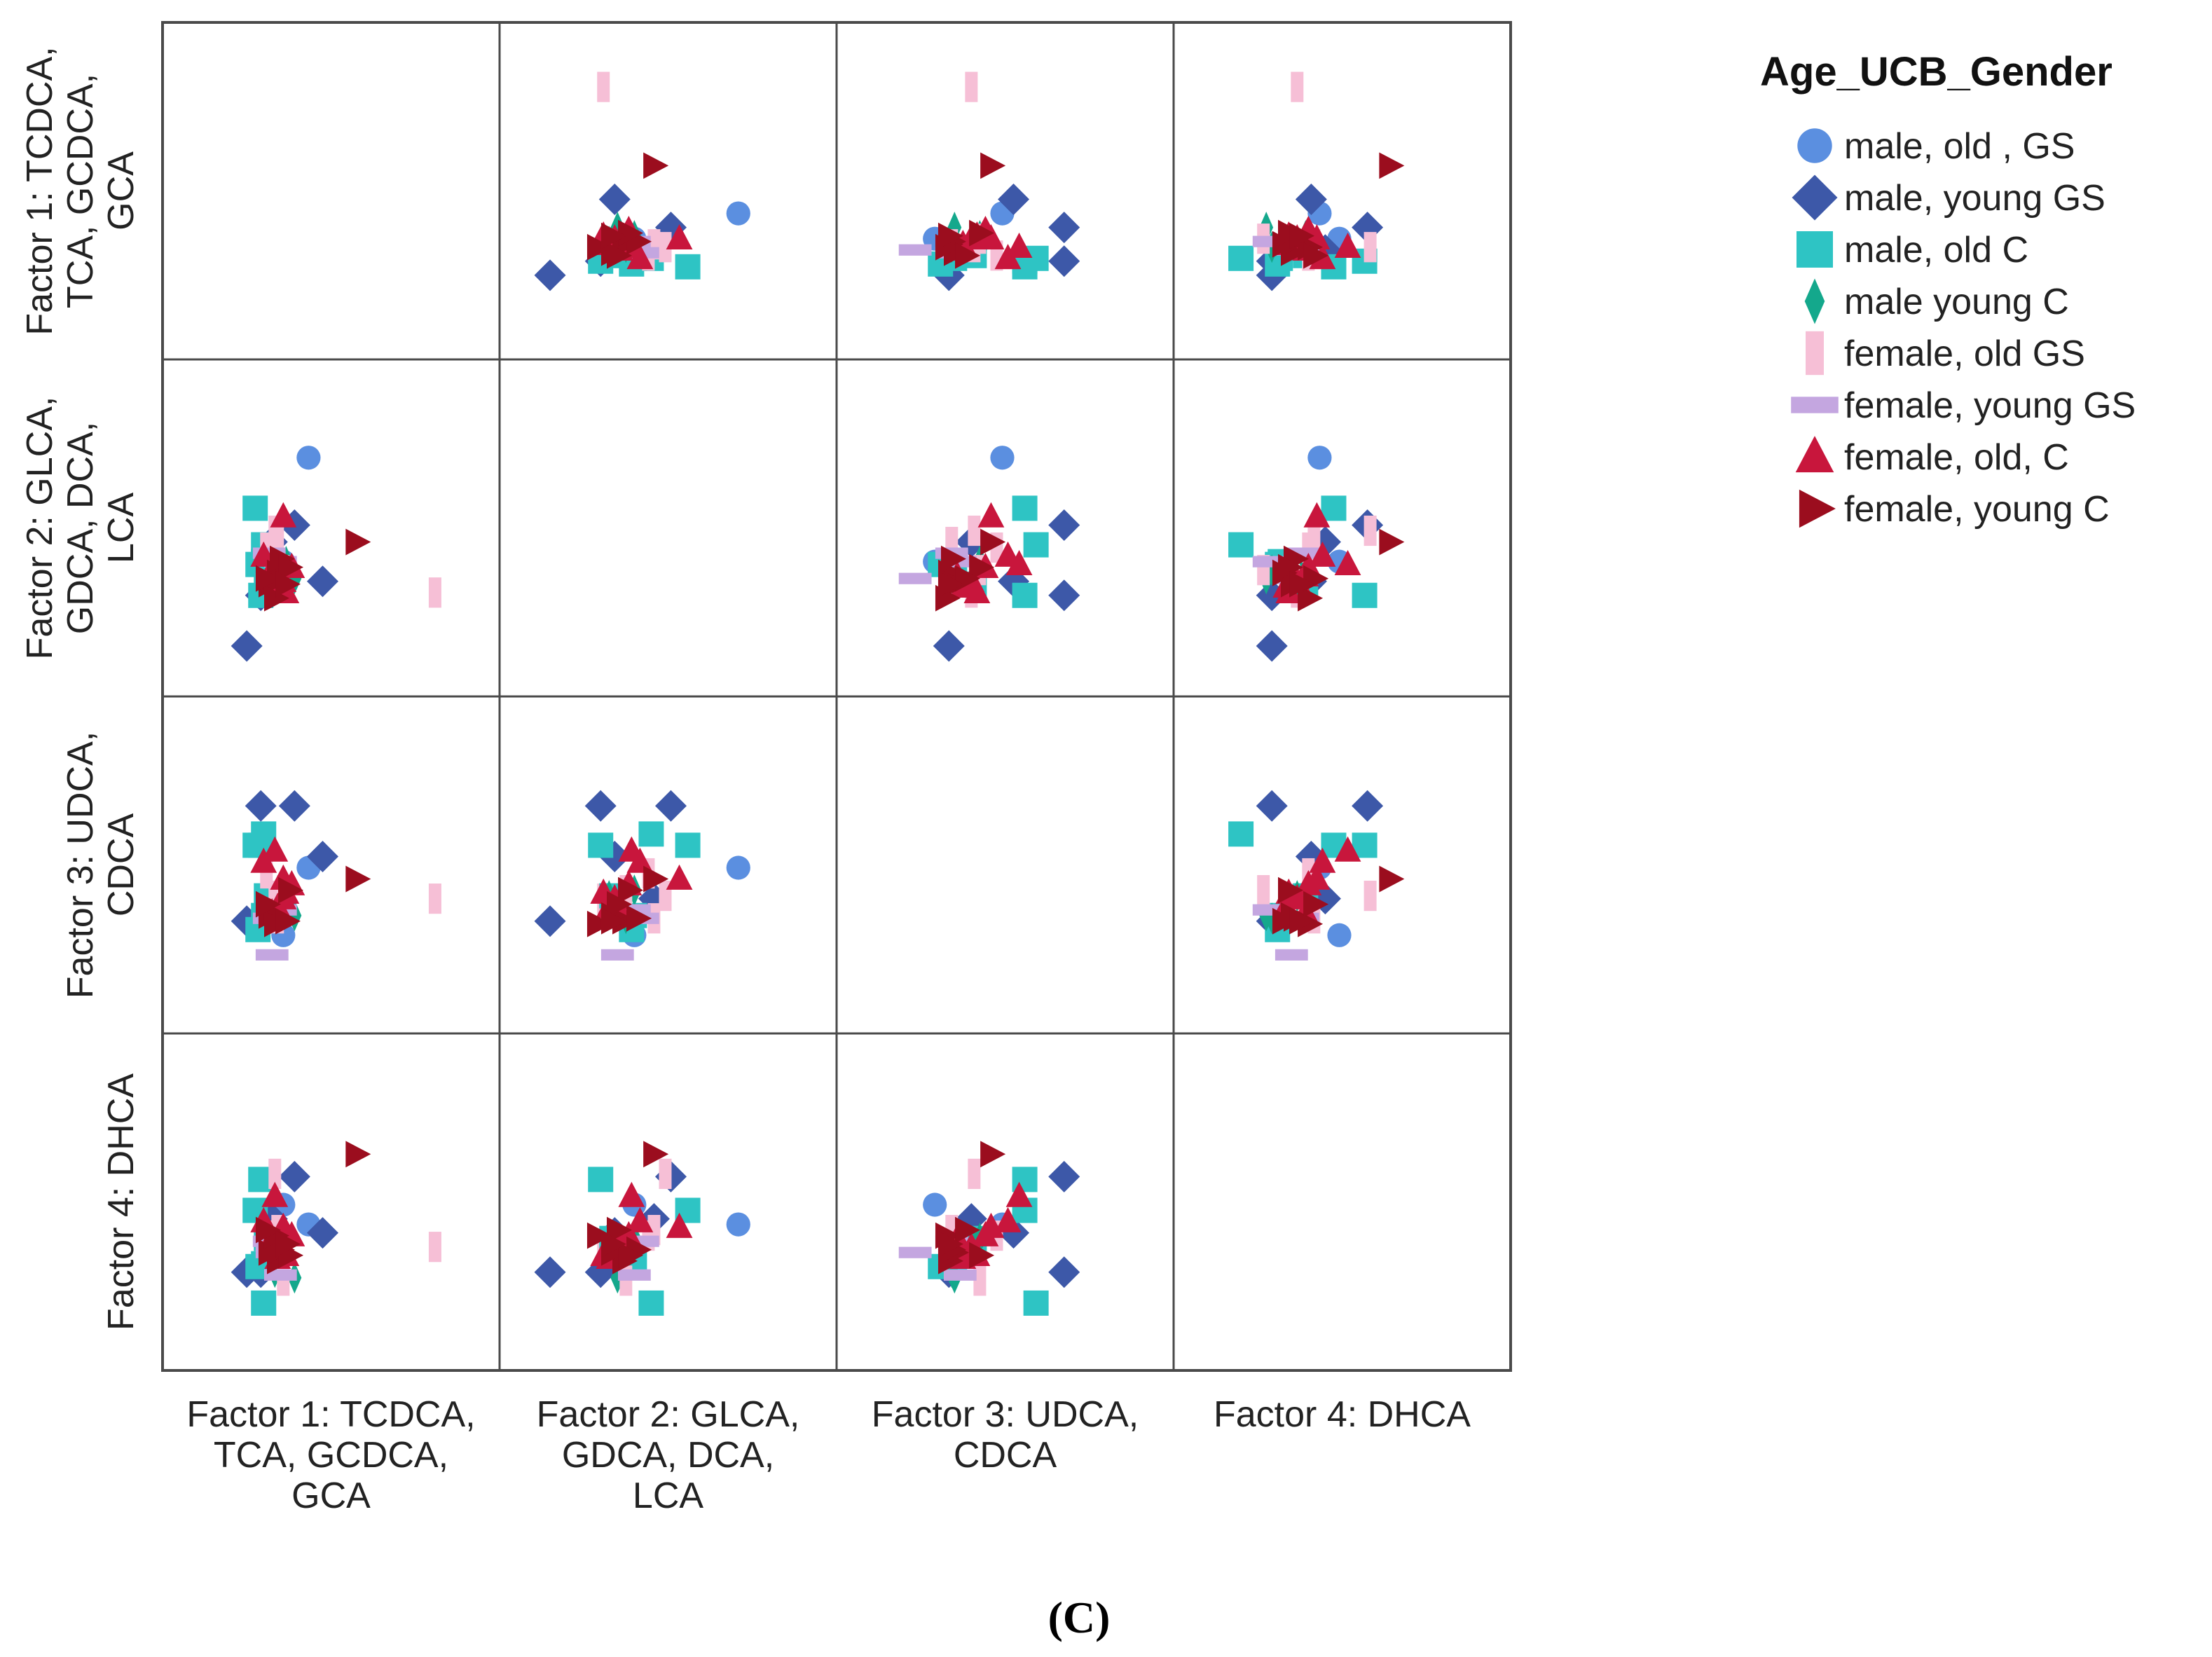 The height and width of the screenshot is (1657, 2212). I want to click on legend-item: male, old , GS, so click(1936, 146).